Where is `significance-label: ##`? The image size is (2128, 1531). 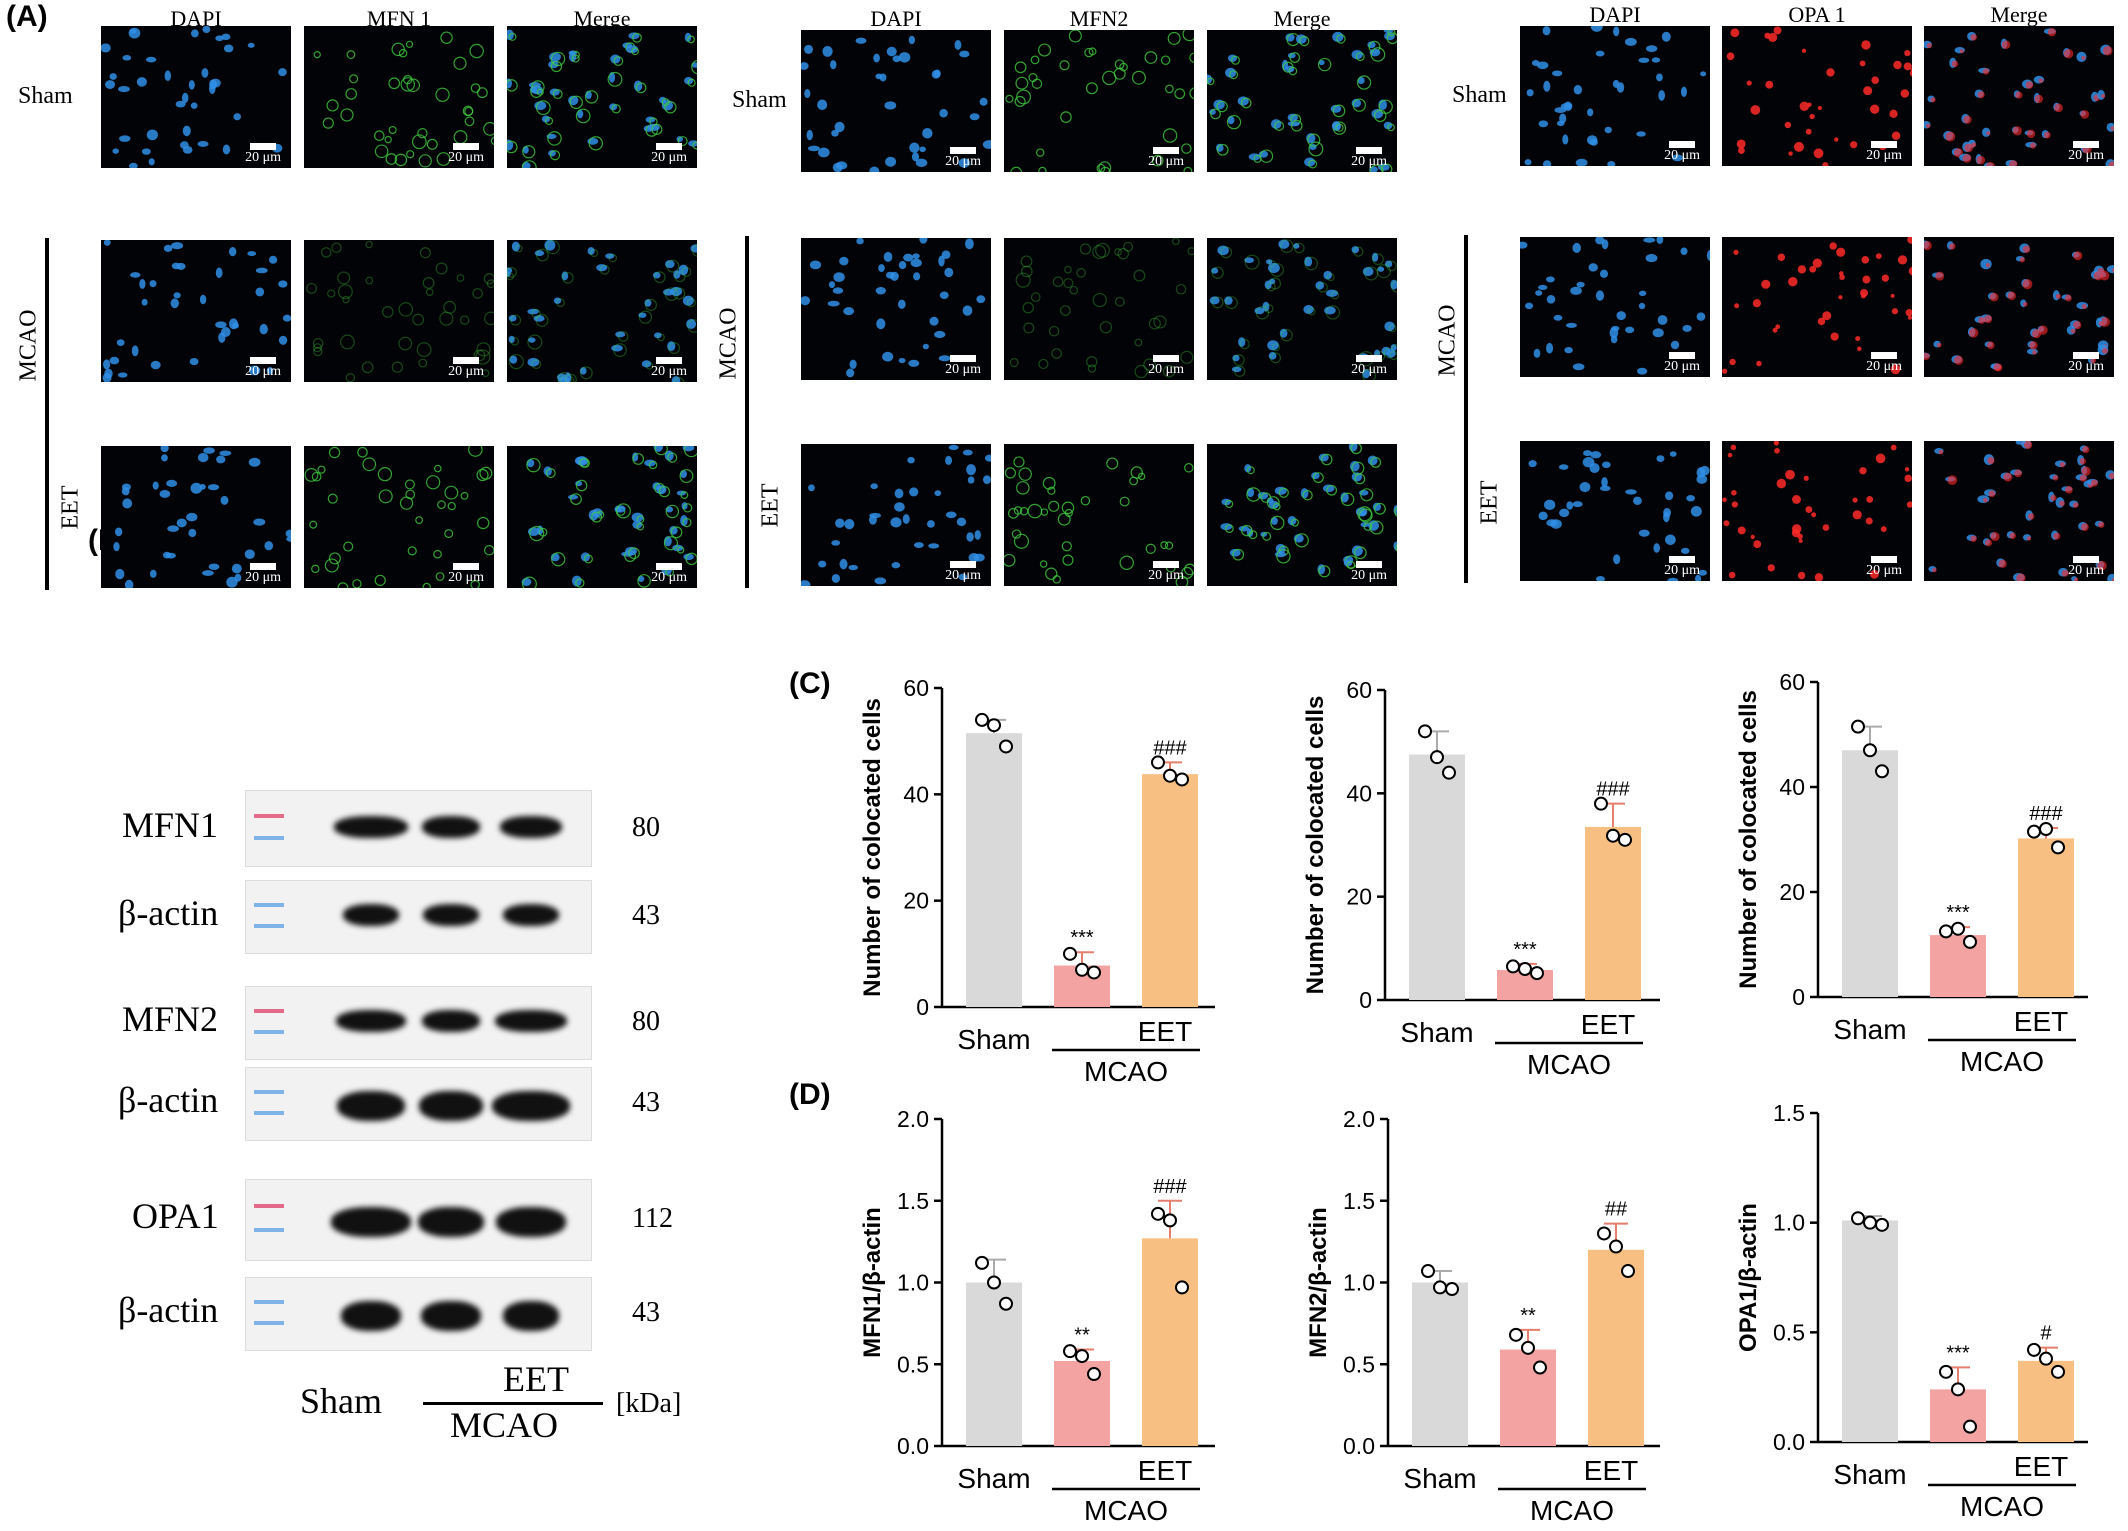
significance-label: ## is located at coordinates (1616, 1210).